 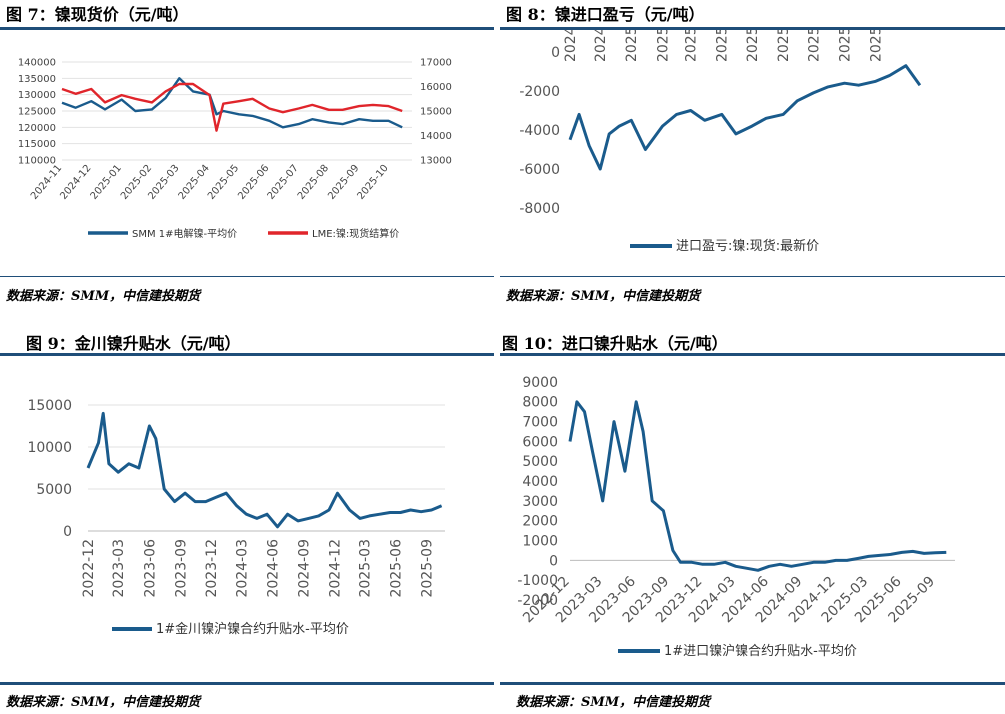 What do you see at coordinates (150, 568) in the screenshot?
I see `x-tick-label: 2023-06` at bounding box center [150, 568].